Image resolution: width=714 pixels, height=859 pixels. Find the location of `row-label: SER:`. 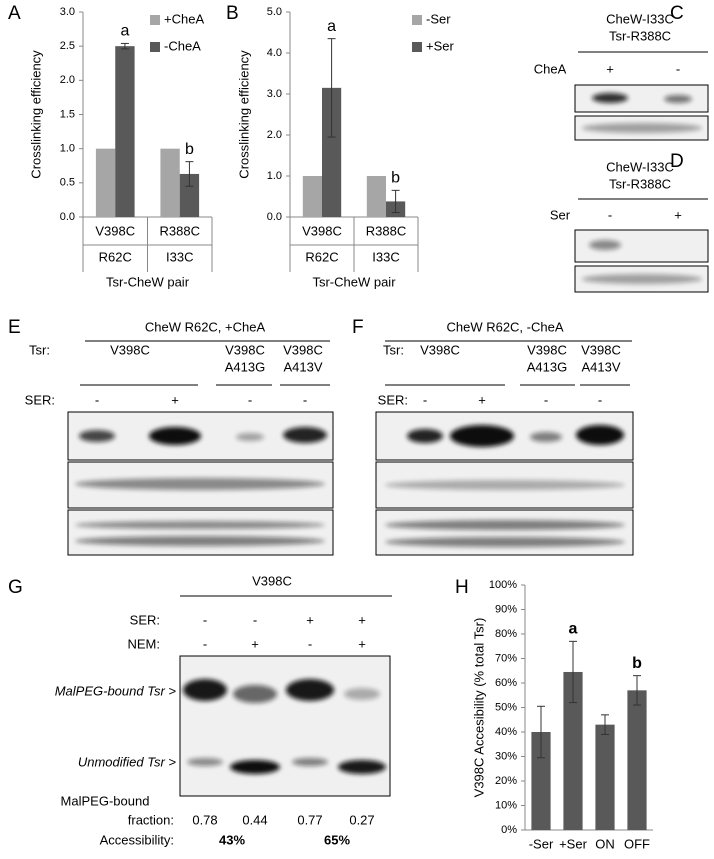

row-label: SER: is located at coordinates (145, 619).